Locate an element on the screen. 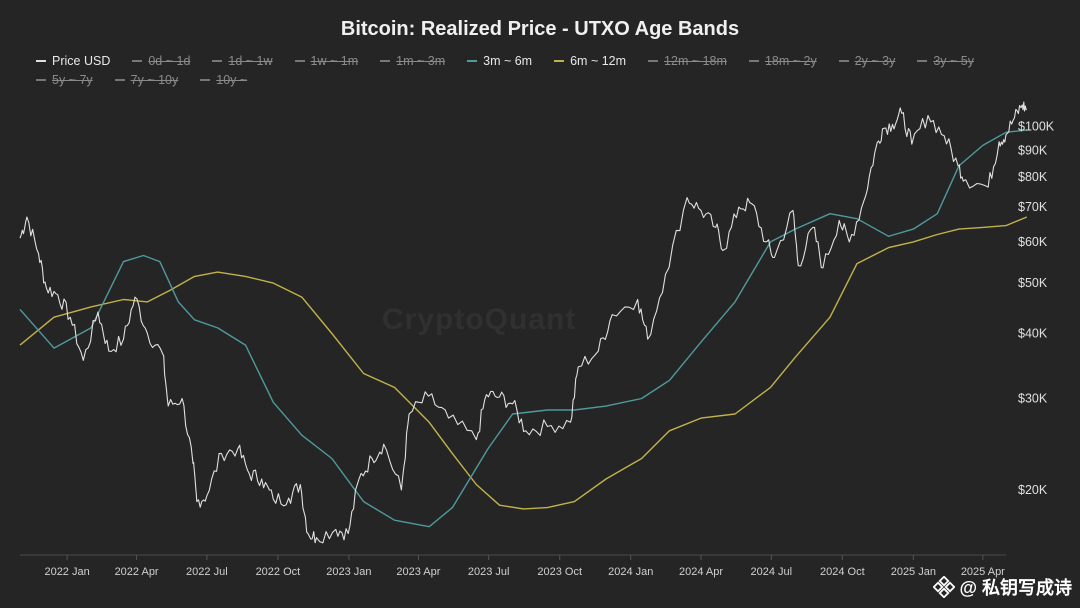 This screenshot has width=1080, height=608. footer-tag: @ 私钥写成诗 is located at coordinates (1002, 587).